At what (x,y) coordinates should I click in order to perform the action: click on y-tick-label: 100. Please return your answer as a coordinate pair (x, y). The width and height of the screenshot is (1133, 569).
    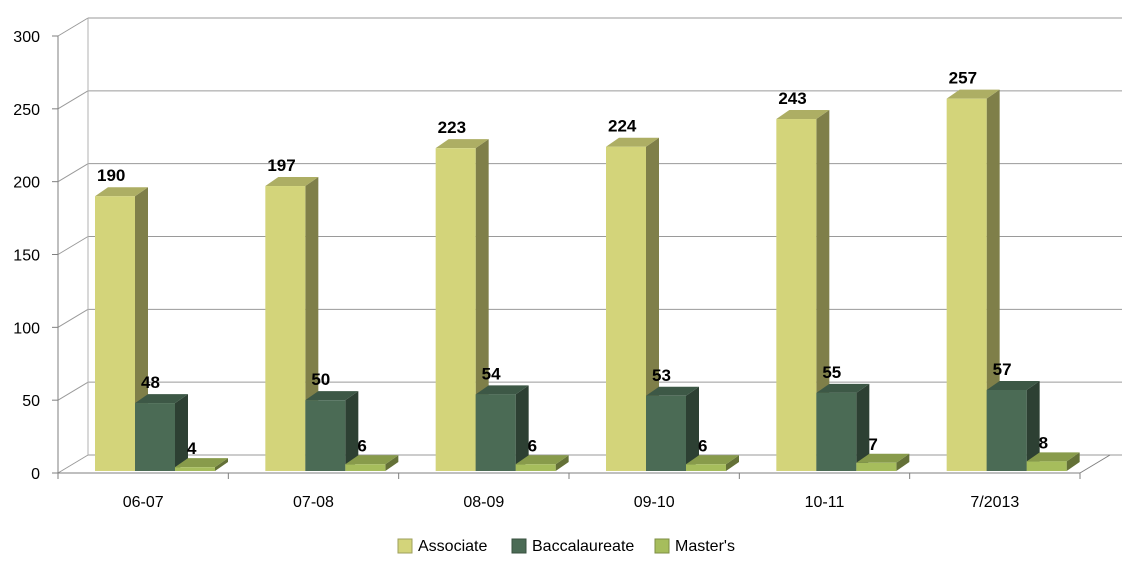
    Looking at the image, I should click on (26, 328).